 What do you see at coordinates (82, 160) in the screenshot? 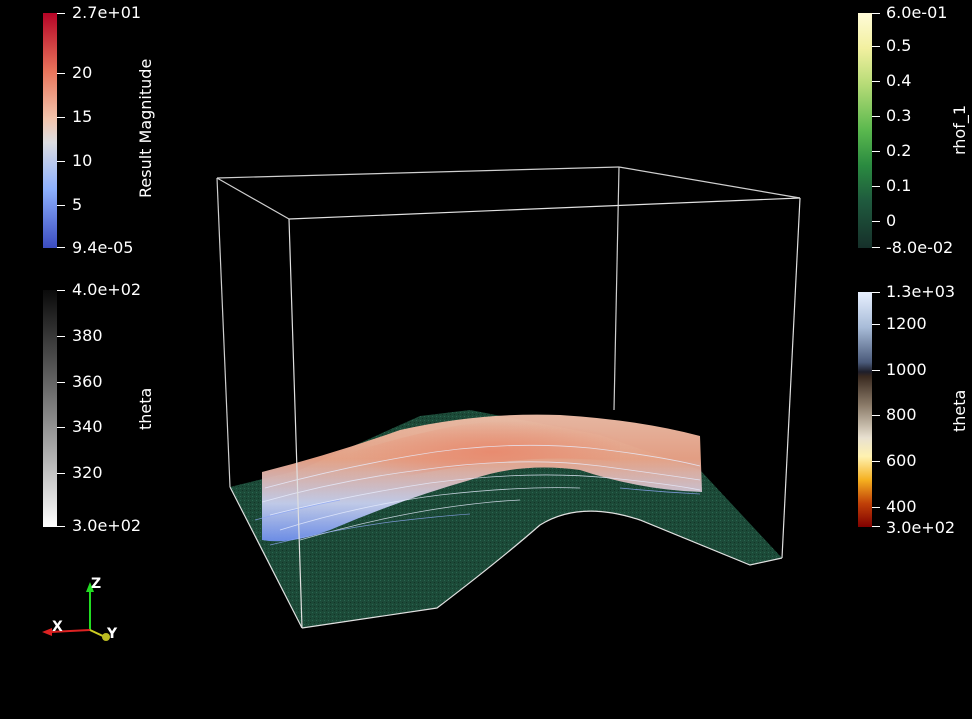
I see `colorbar-label: 10` at bounding box center [82, 160].